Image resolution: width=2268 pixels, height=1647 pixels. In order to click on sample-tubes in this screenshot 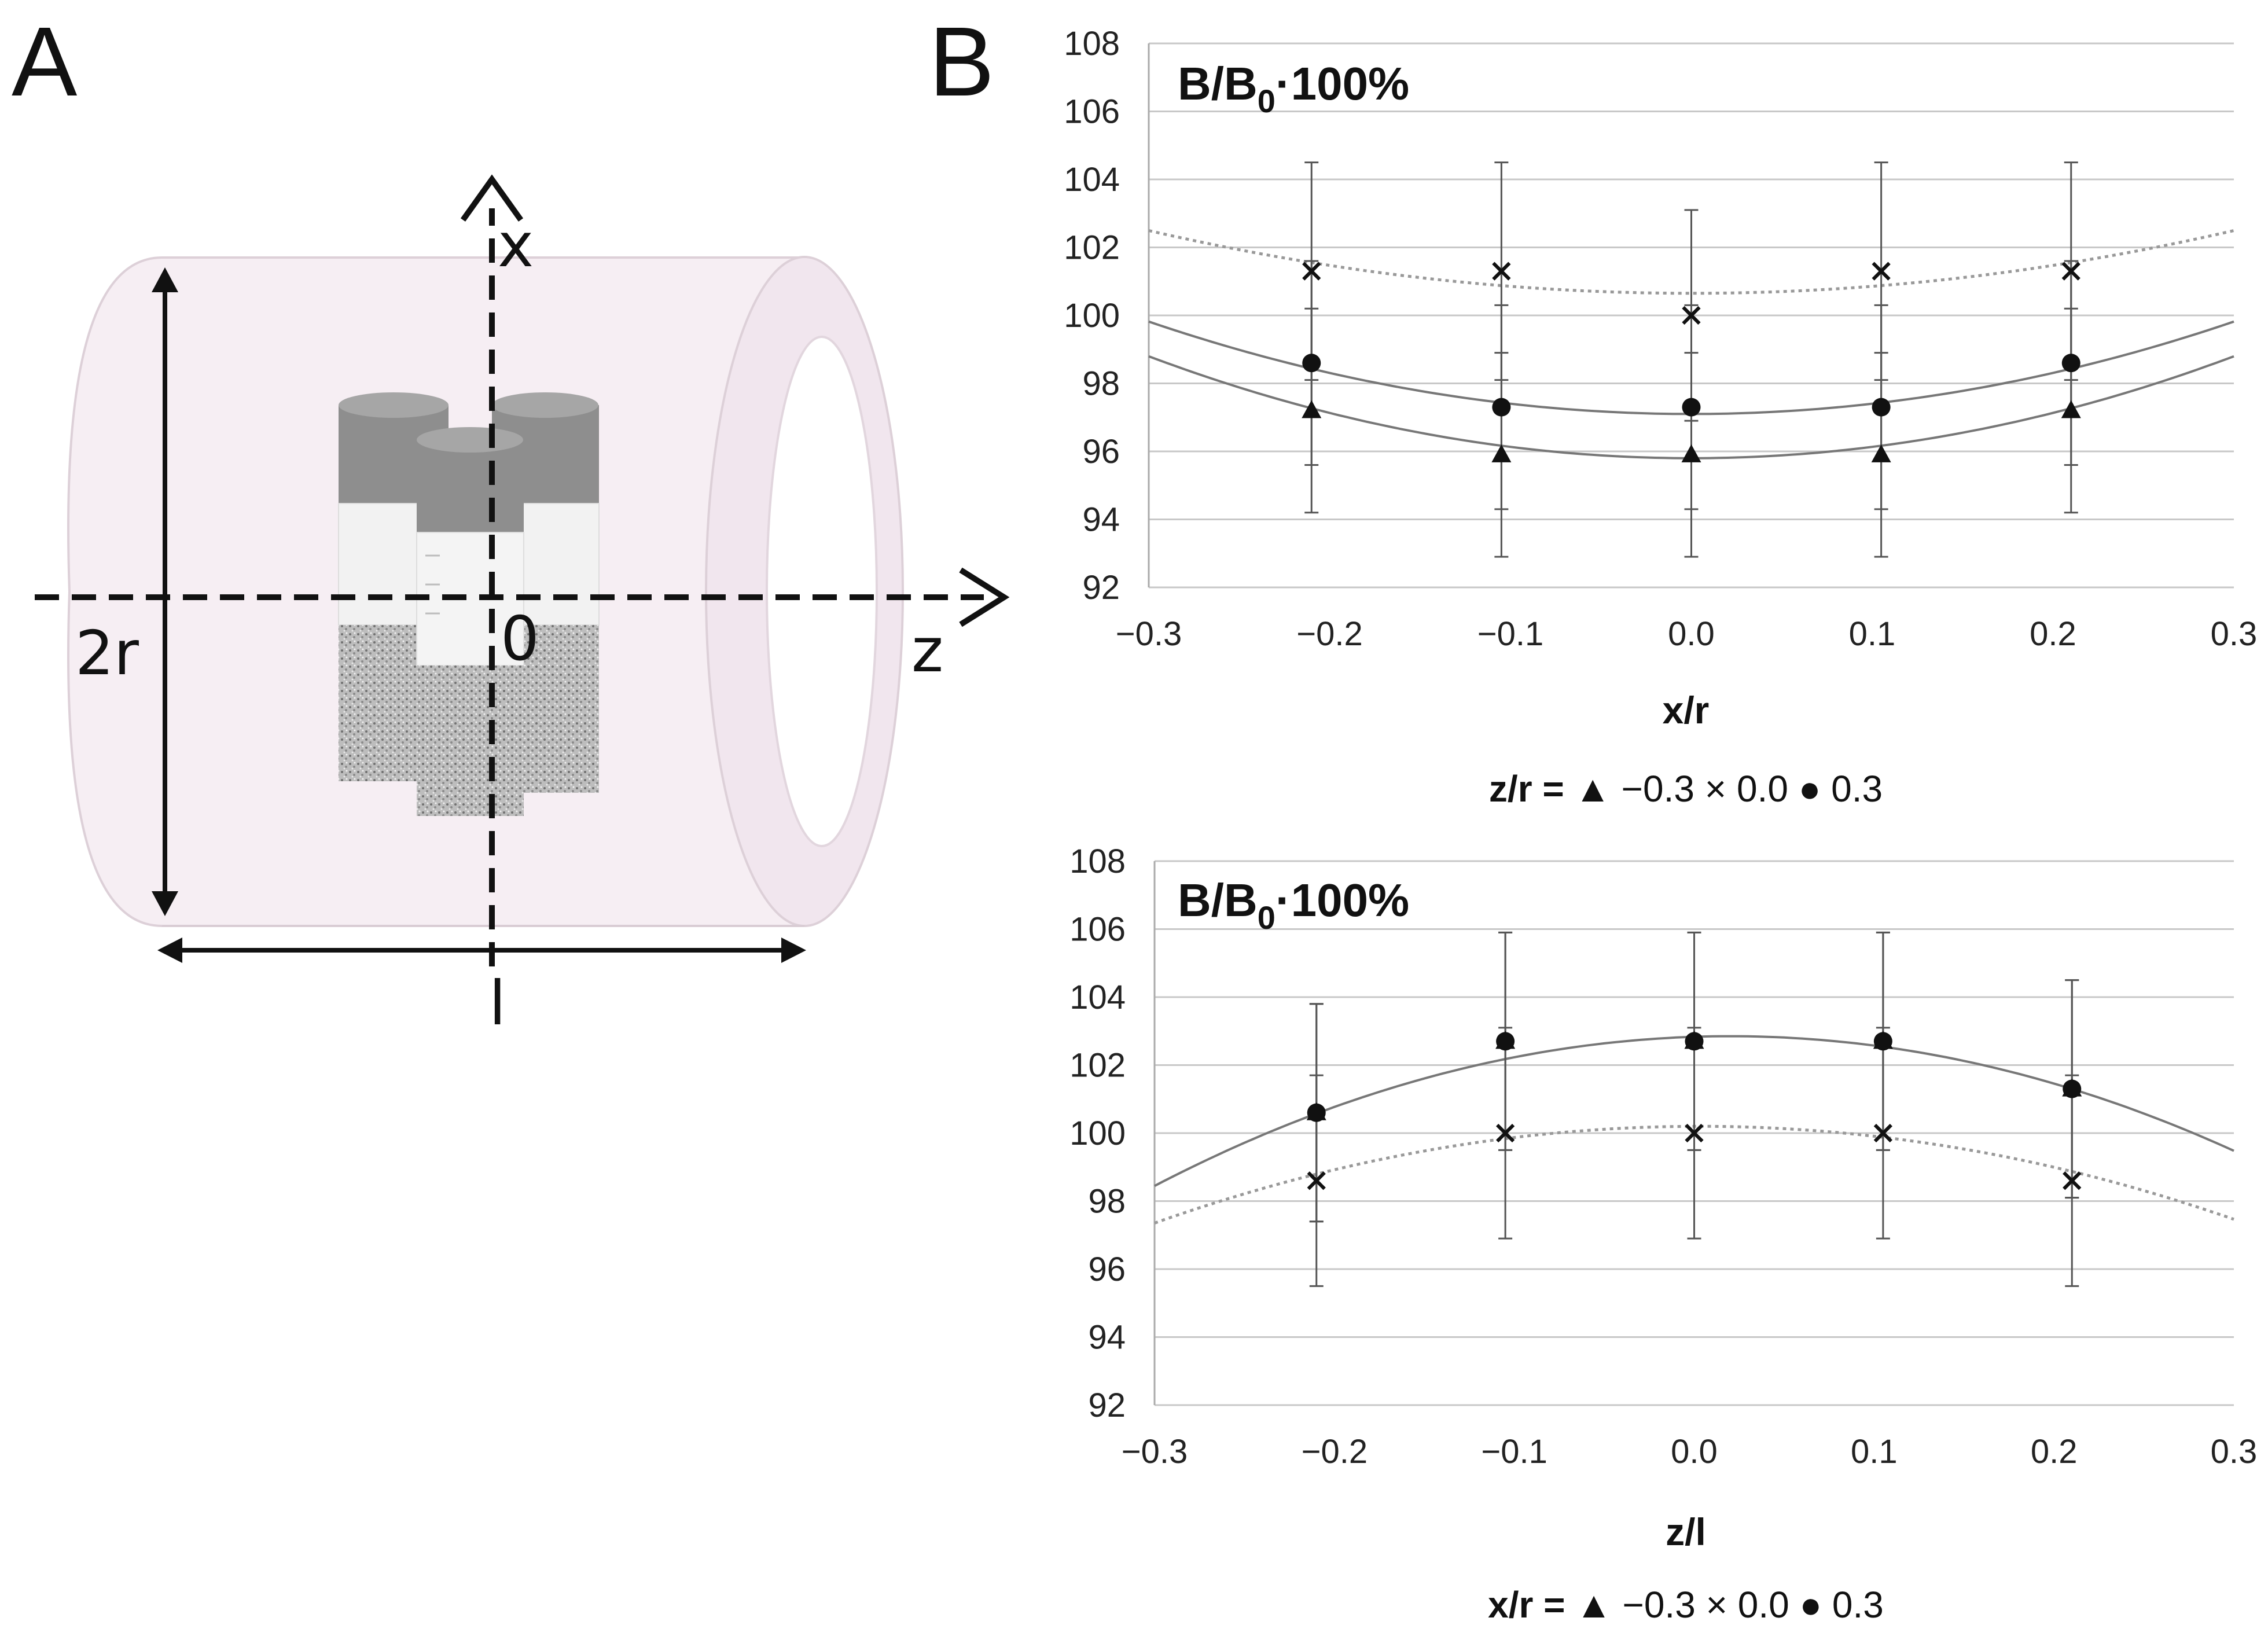, I will do `click(469, 604)`.